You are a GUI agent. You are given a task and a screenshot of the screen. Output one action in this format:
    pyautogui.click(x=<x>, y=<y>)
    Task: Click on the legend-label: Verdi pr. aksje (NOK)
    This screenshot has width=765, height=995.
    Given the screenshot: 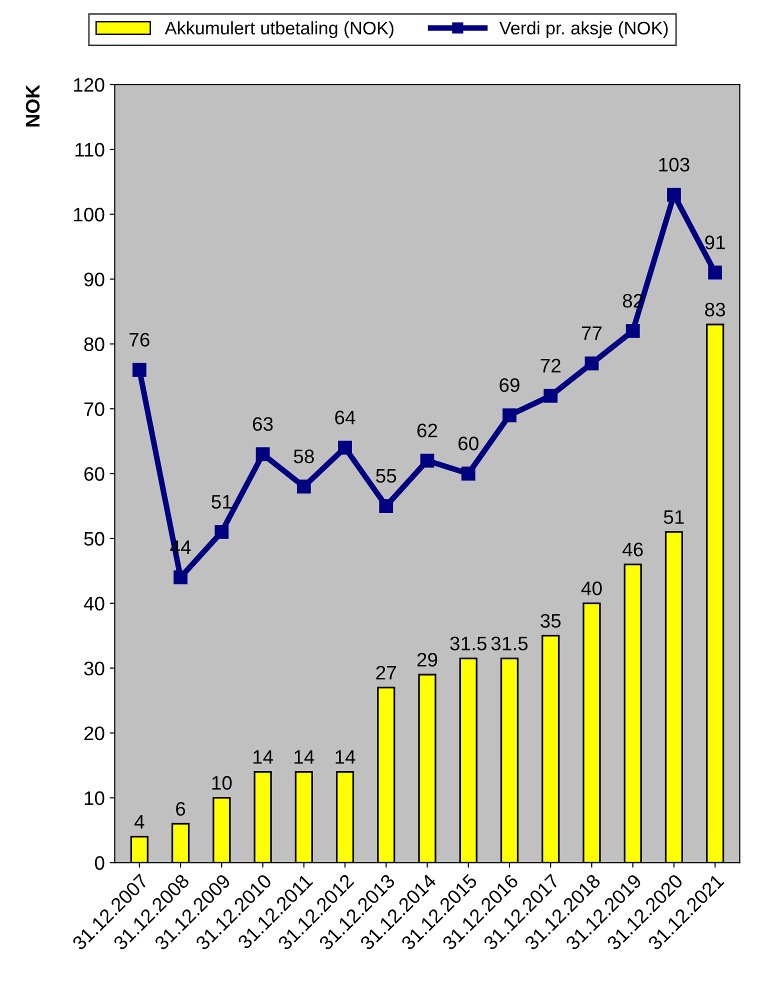 What is the action you would take?
    pyautogui.click(x=583, y=29)
    